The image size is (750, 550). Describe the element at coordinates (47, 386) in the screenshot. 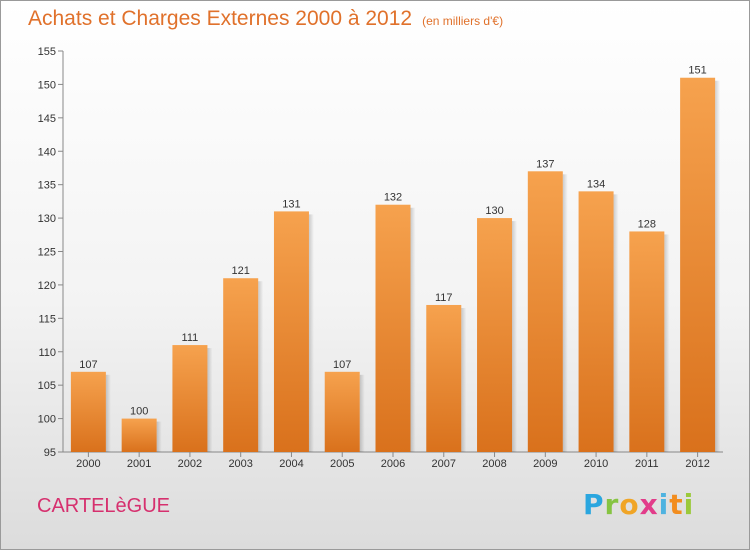

I see `y-tick-label: 105` at that location.